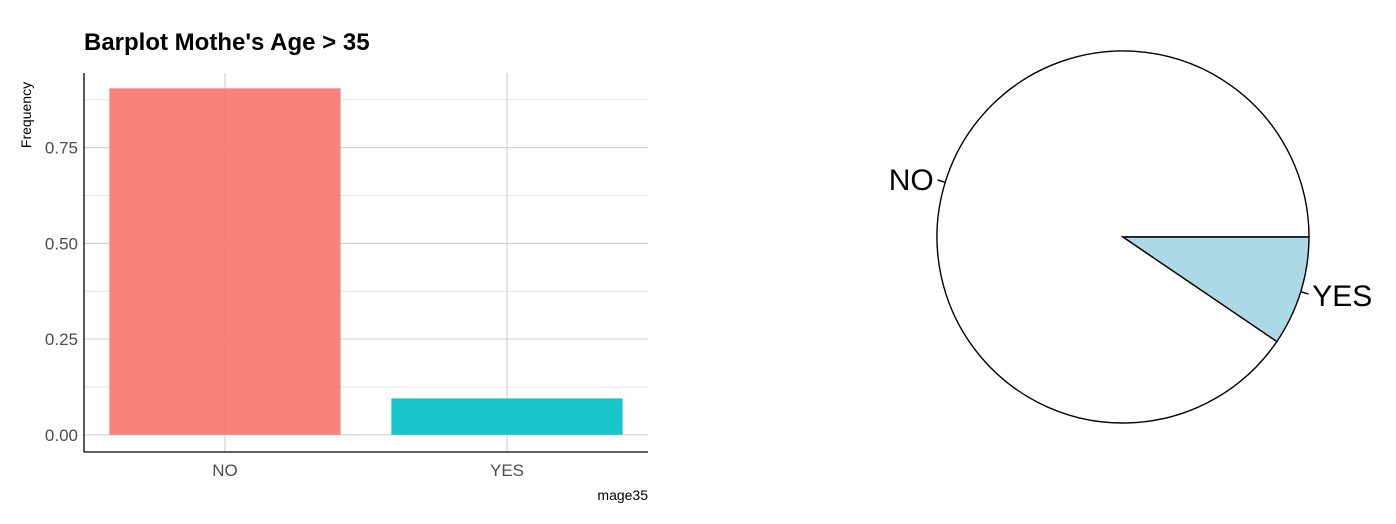 The width and height of the screenshot is (1396, 524). Describe the element at coordinates (622, 495) in the screenshot. I see `x-axis-label: mage35` at that location.